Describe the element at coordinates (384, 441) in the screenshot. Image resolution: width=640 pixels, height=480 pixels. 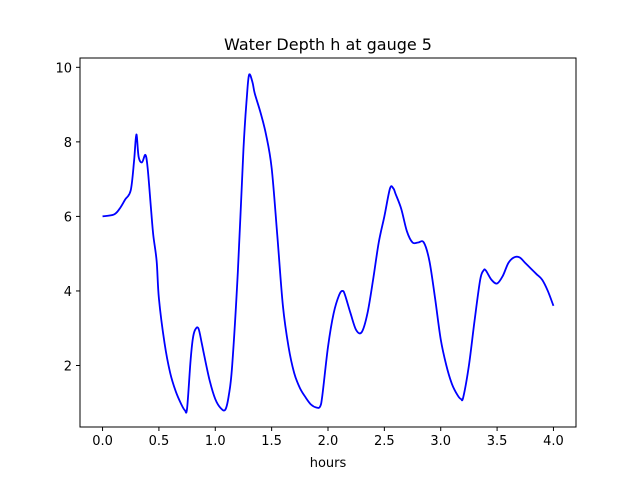
I see `x-tick-label: 2.5` at that location.